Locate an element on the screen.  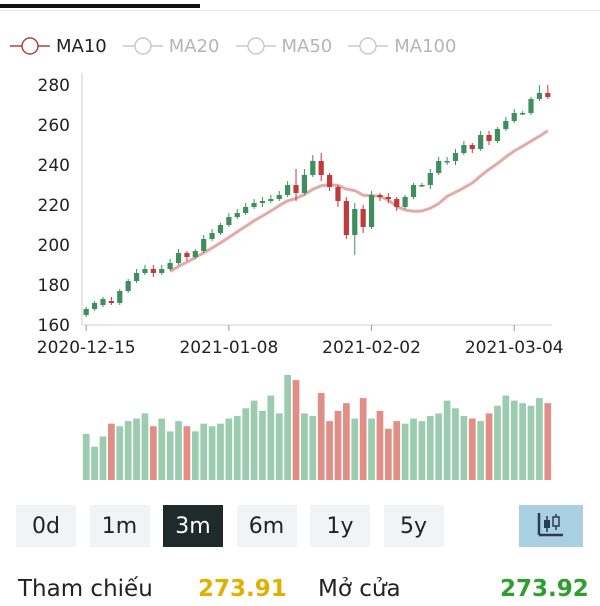
period-button-5y: 5y is located at coordinates (413, 526).